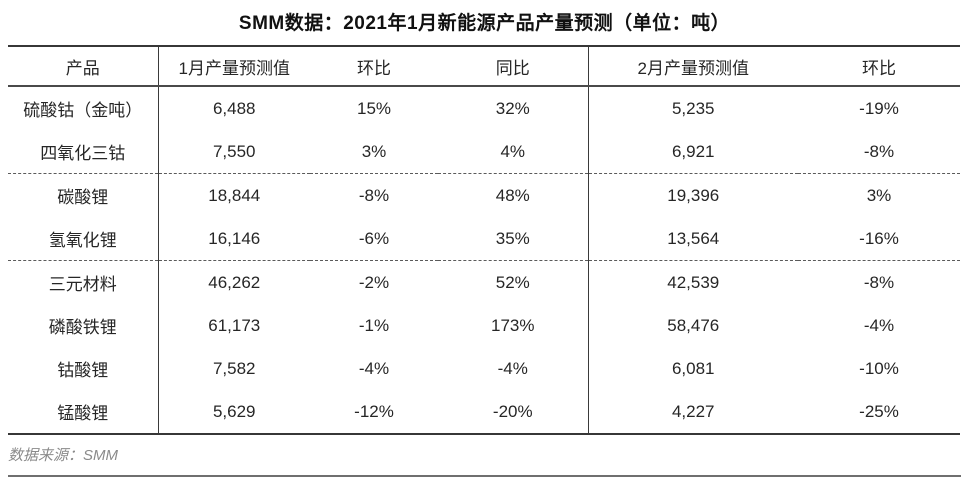 This screenshot has height=478, width=969. I want to click on table-cell: -16%, so click(879, 239).